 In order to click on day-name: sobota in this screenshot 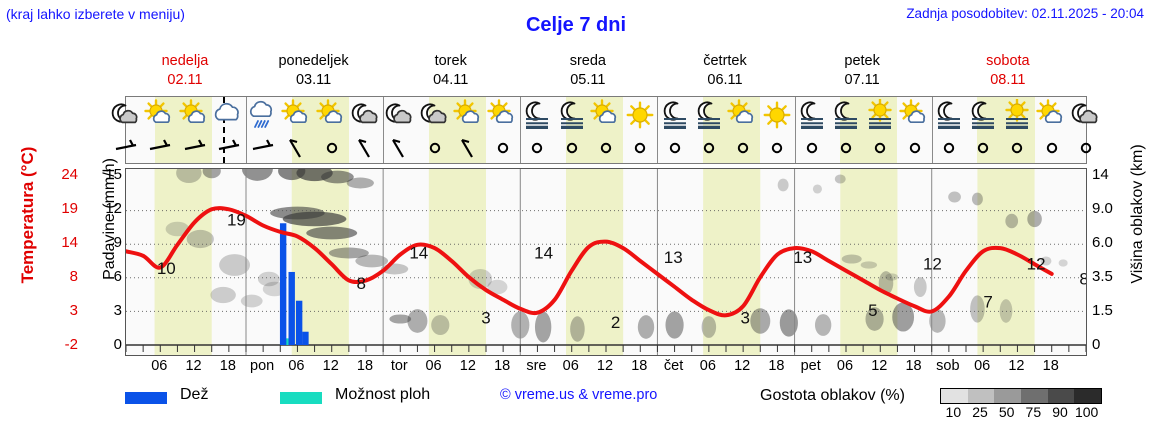, I will do `click(1008, 61)`.